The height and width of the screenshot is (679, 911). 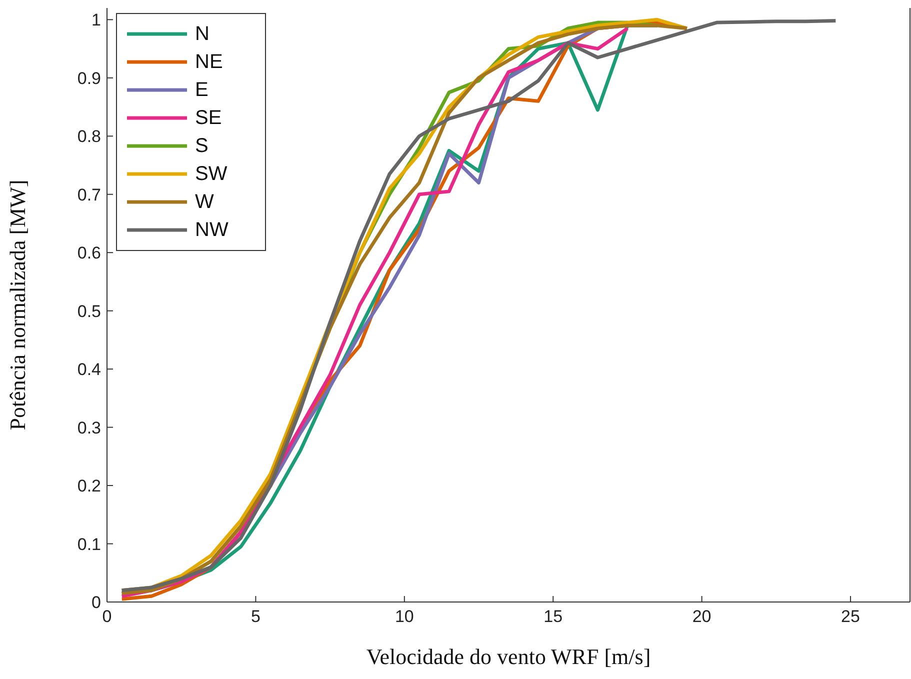 What do you see at coordinates (17, 305) in the screenshot?
I see `y-axis-title: Potência normalizada [MW]` at bounding box center [17, 305].